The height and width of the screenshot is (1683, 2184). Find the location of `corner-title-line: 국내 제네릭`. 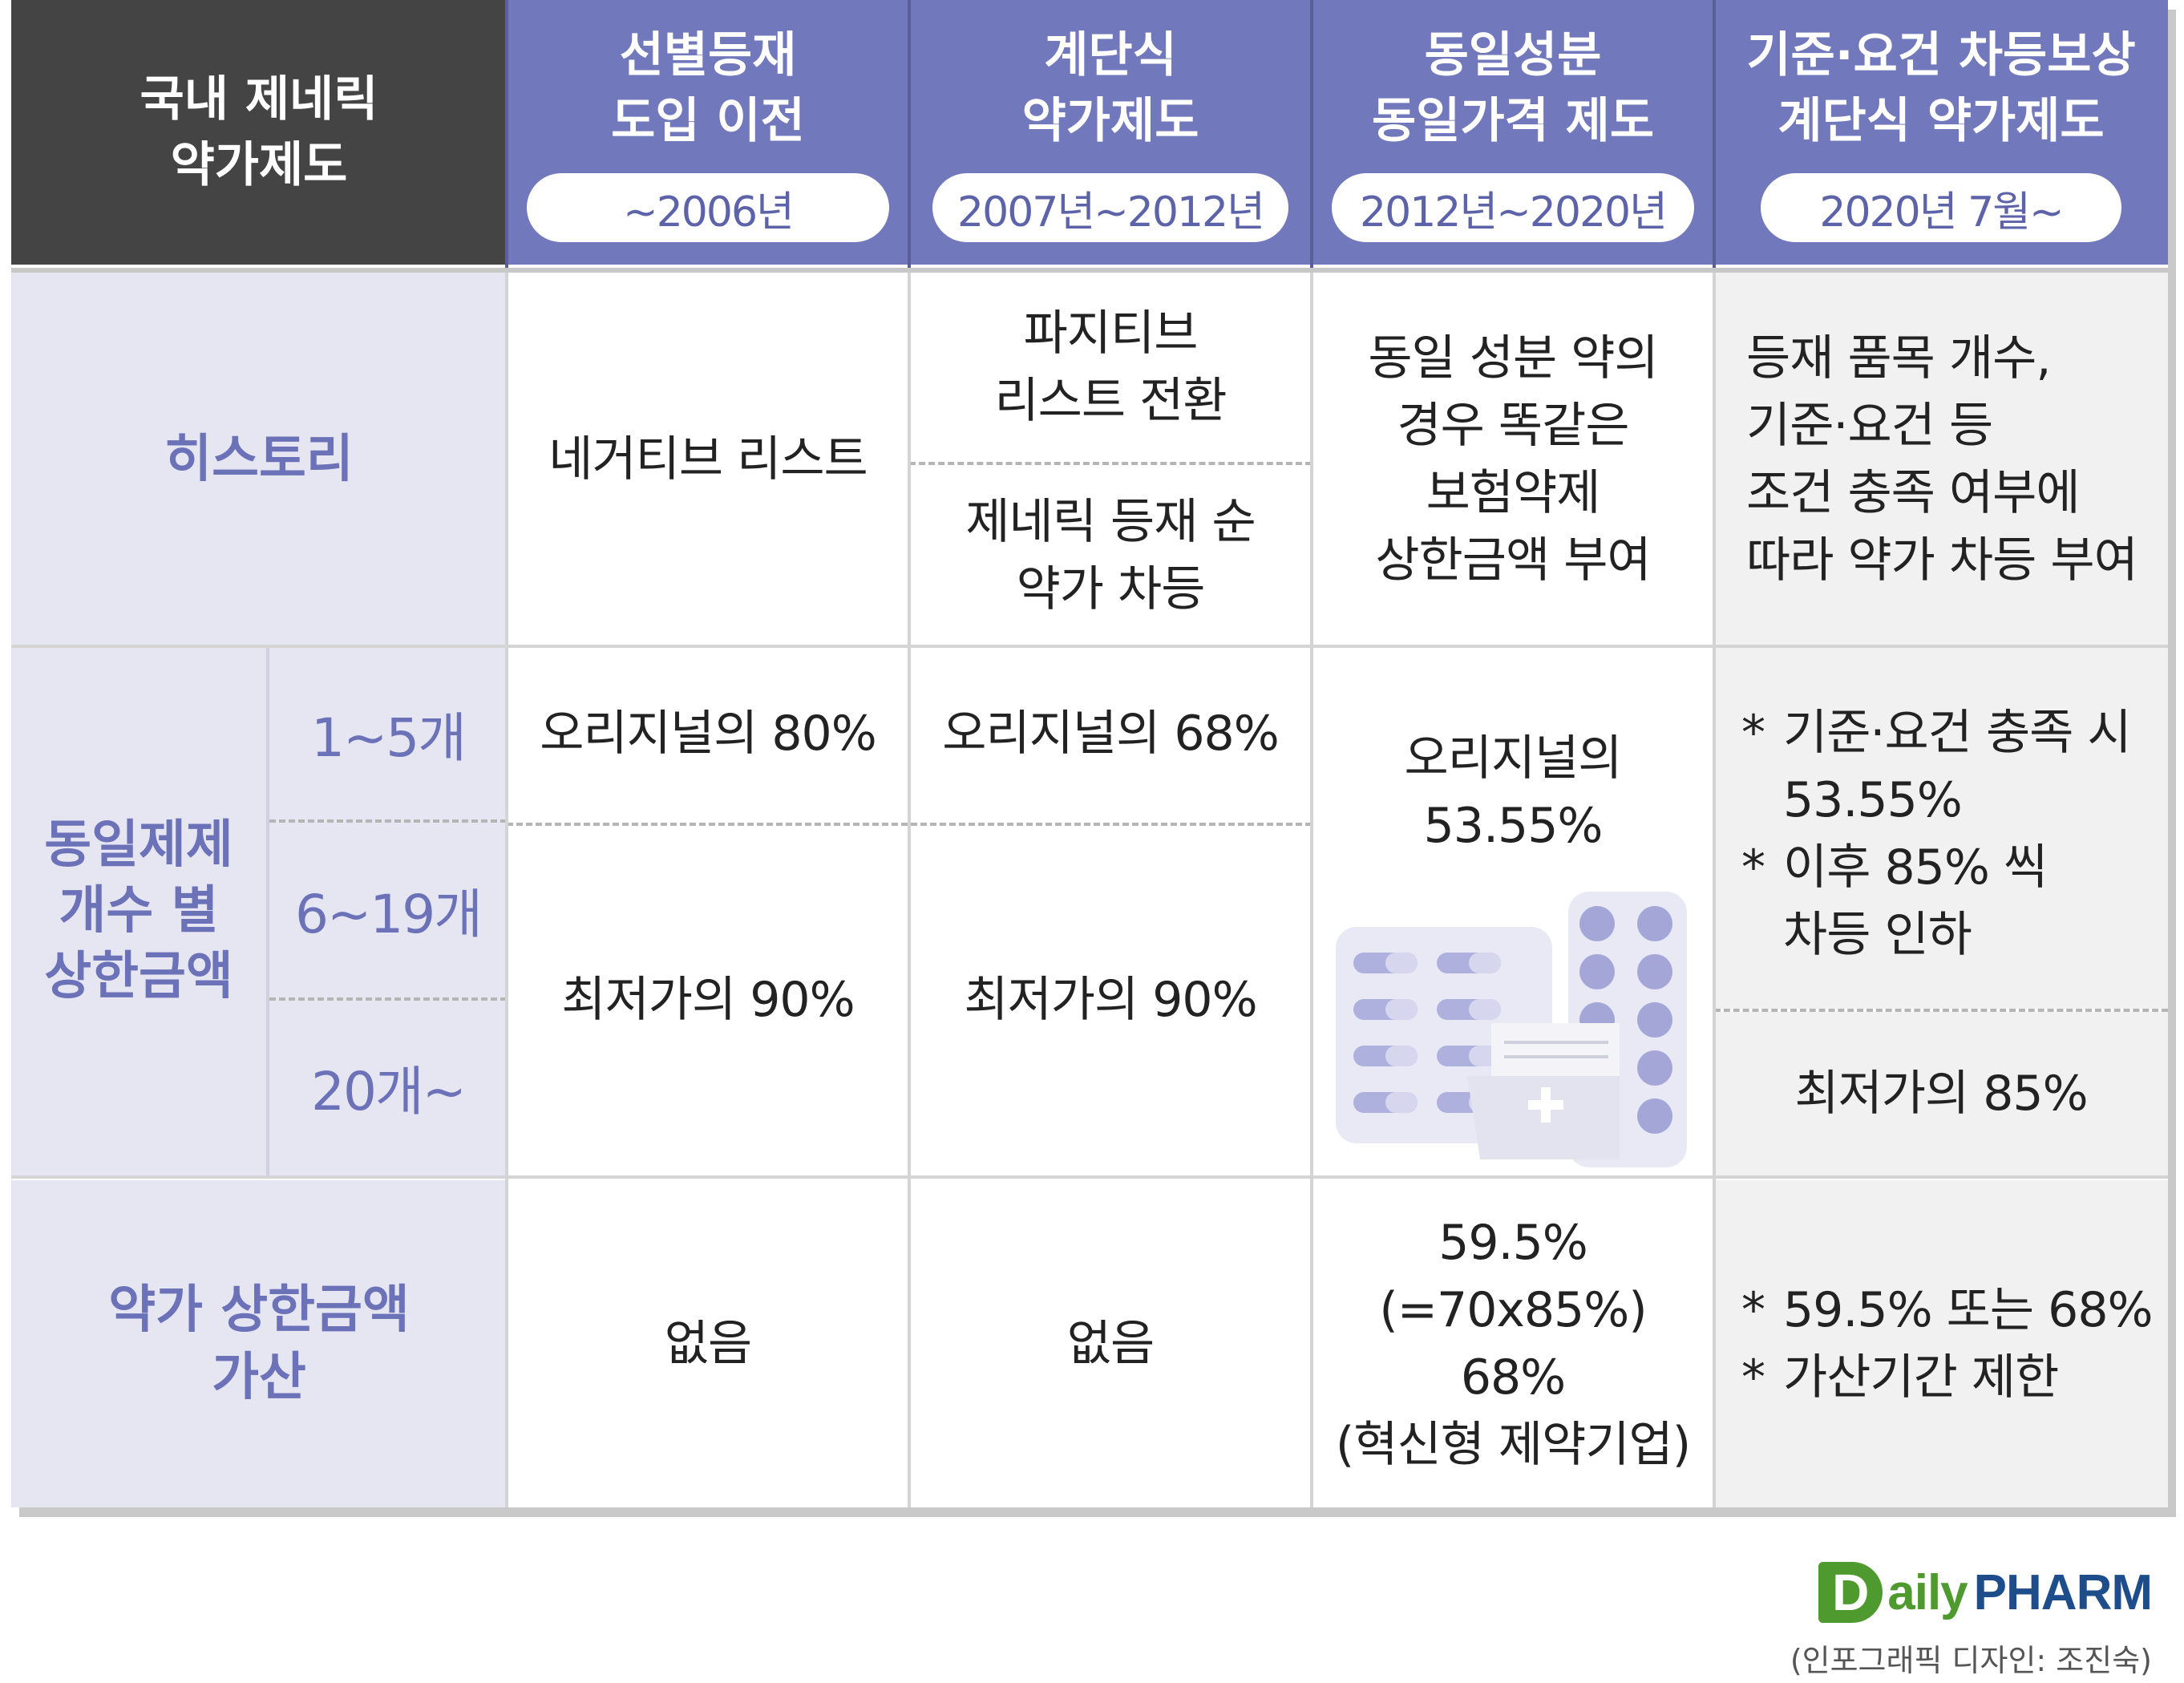

corner-title-line: 국내 제네릭 is located at coordinates (259, 99).